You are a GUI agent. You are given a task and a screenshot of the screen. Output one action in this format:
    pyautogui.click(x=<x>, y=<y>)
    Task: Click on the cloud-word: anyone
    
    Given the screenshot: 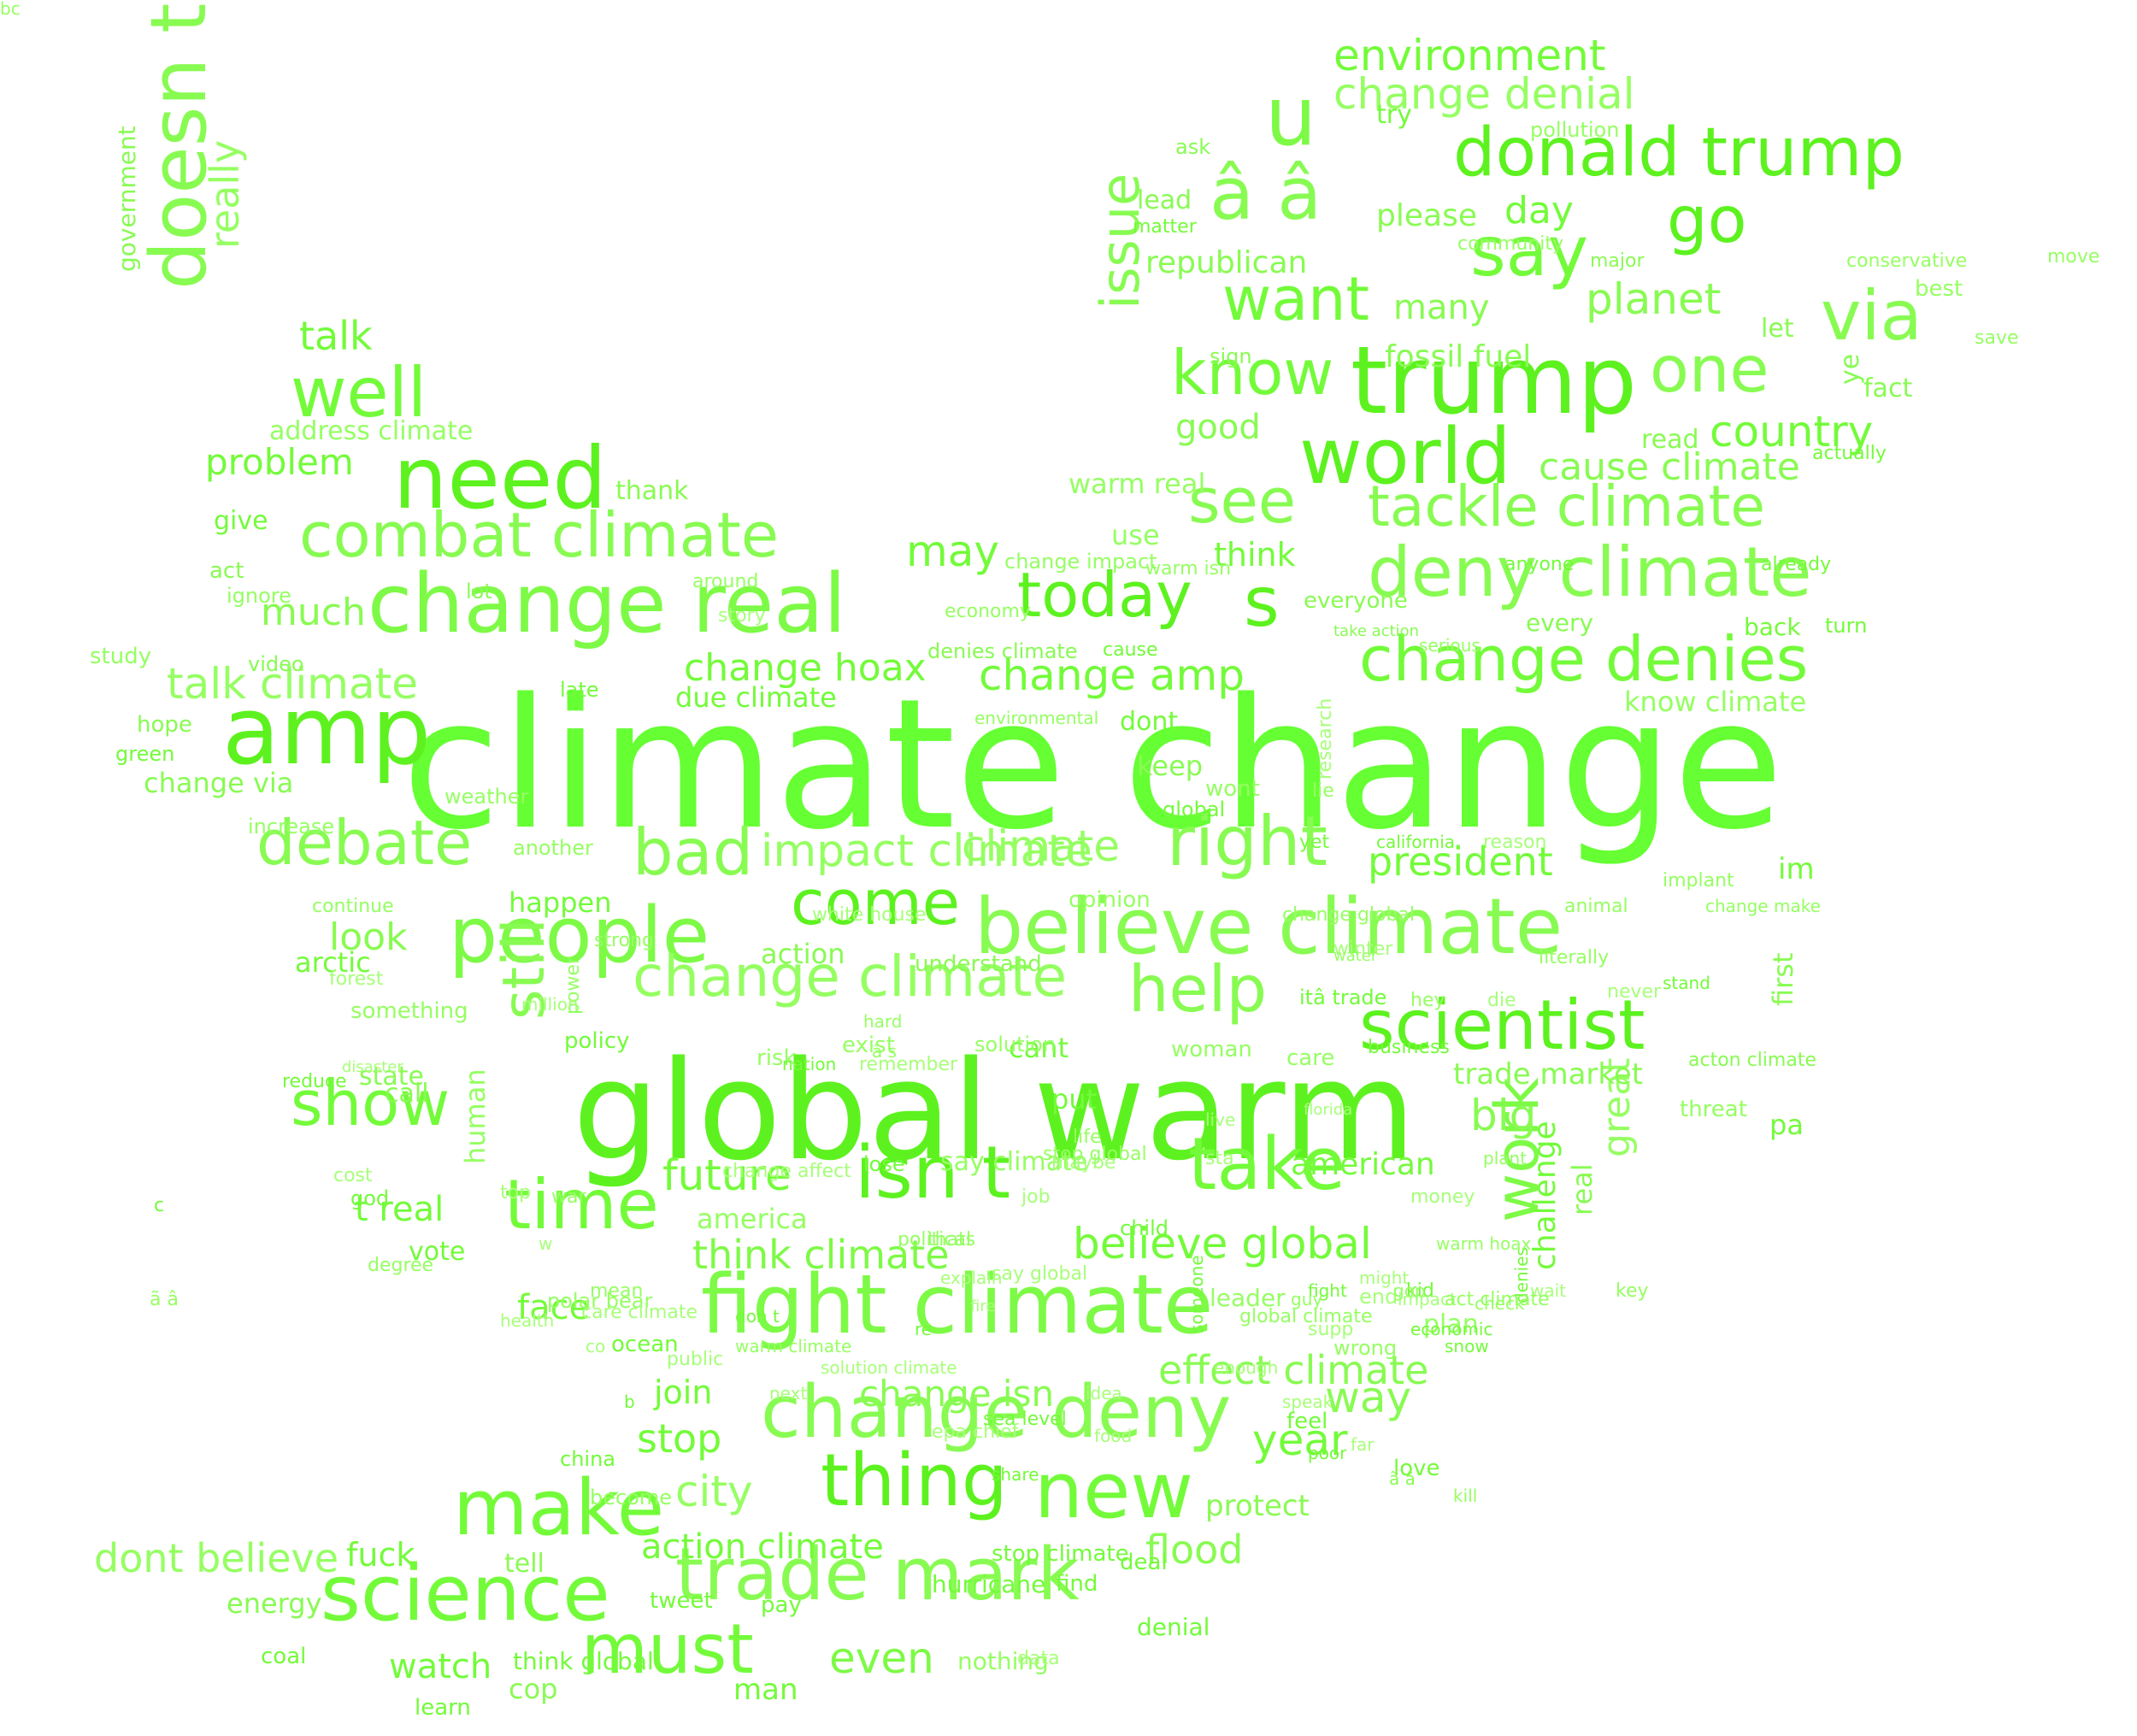 What is the action you would take?
    pyautogui.click(x=1539, y=564)
    